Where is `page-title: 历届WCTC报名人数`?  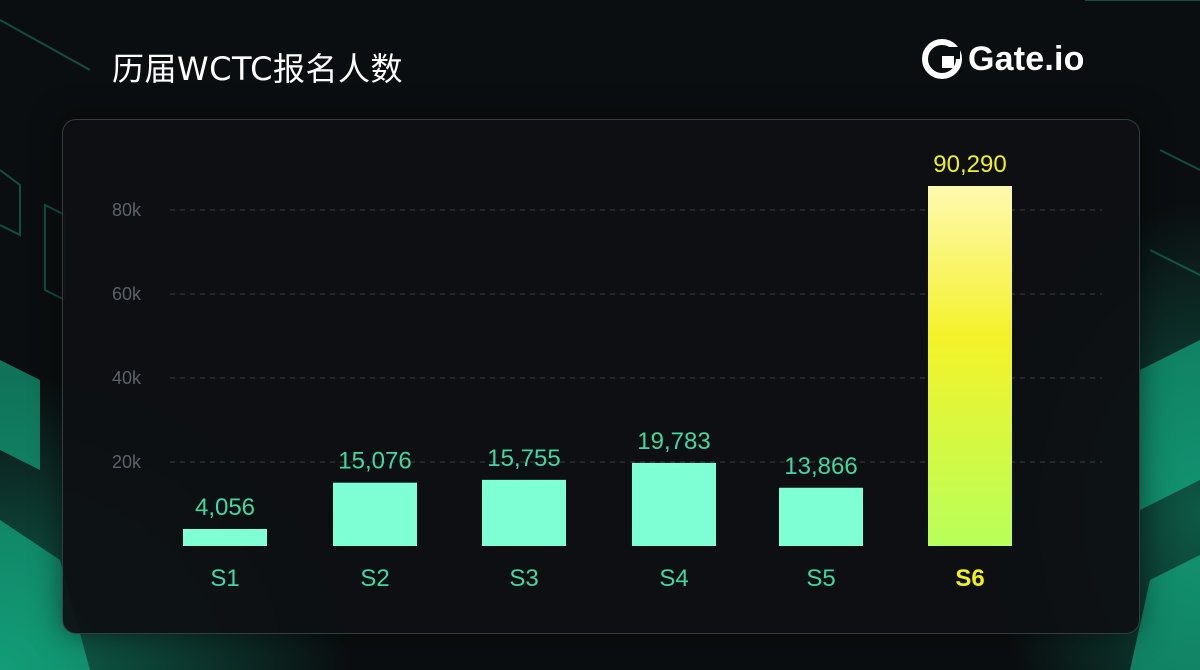
page-title: 历届WCTC报名人数 is located at coordinates (258, 69).